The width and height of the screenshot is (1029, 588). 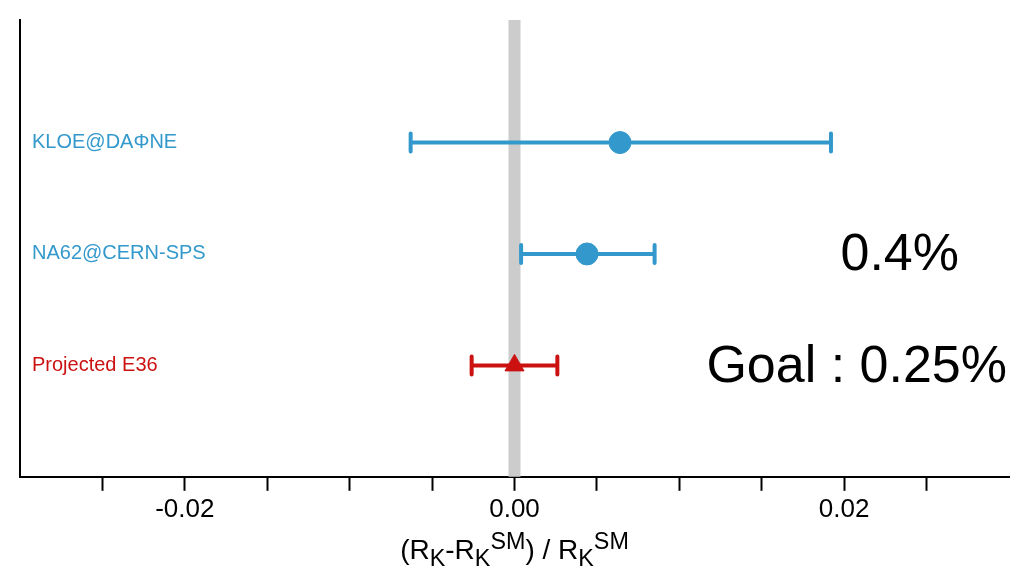 I want to click on y-tick-label: NA62@CERN-SPS, so click(x=119, y=252).